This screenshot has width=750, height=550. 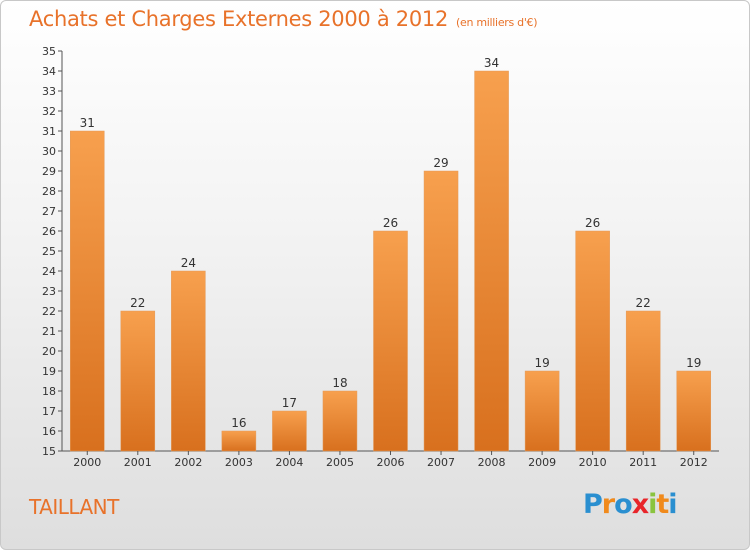 What do you see at coordinates (640, 504) in the screenshot?
I see `logo-letter: x` at bounding box center [640, 504].